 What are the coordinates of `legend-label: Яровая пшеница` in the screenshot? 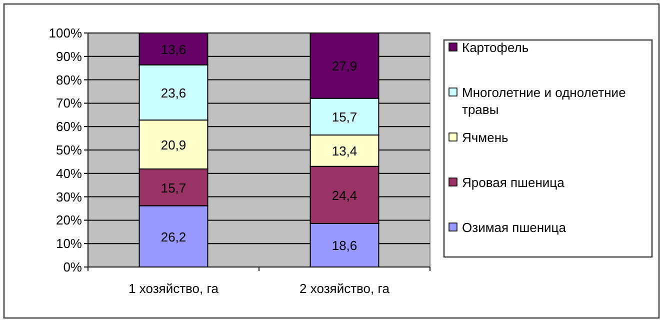 It's located at (514, 182).